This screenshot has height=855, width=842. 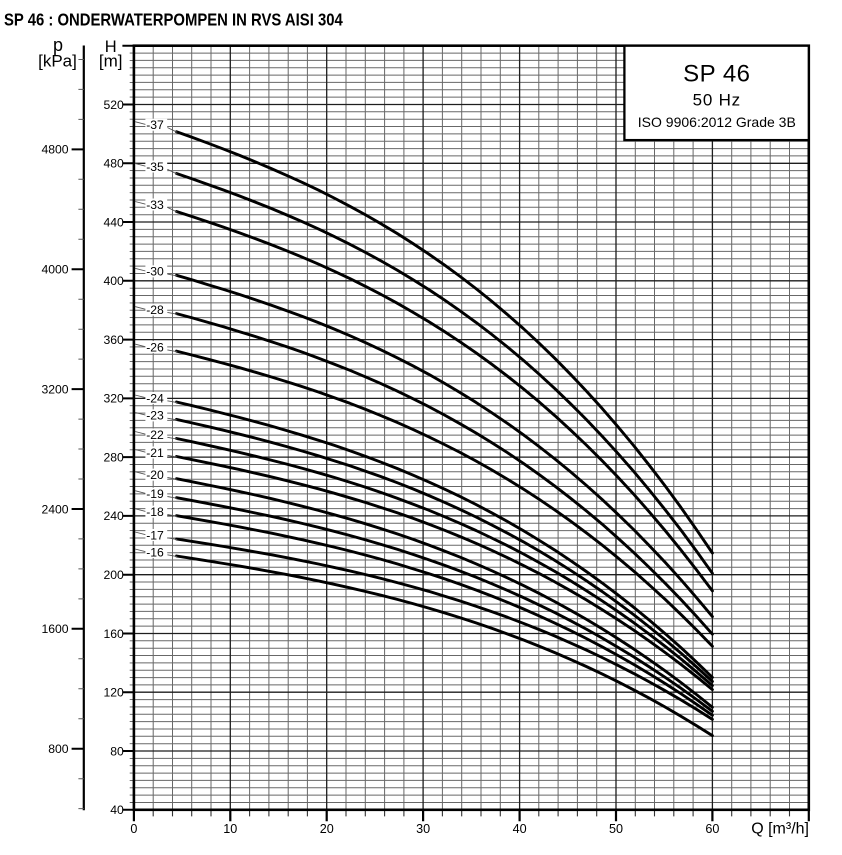 What do you see at coordinates (230, 829) in the screenshot?
I see `svg-text: 10` at bounding box center [230, 829].